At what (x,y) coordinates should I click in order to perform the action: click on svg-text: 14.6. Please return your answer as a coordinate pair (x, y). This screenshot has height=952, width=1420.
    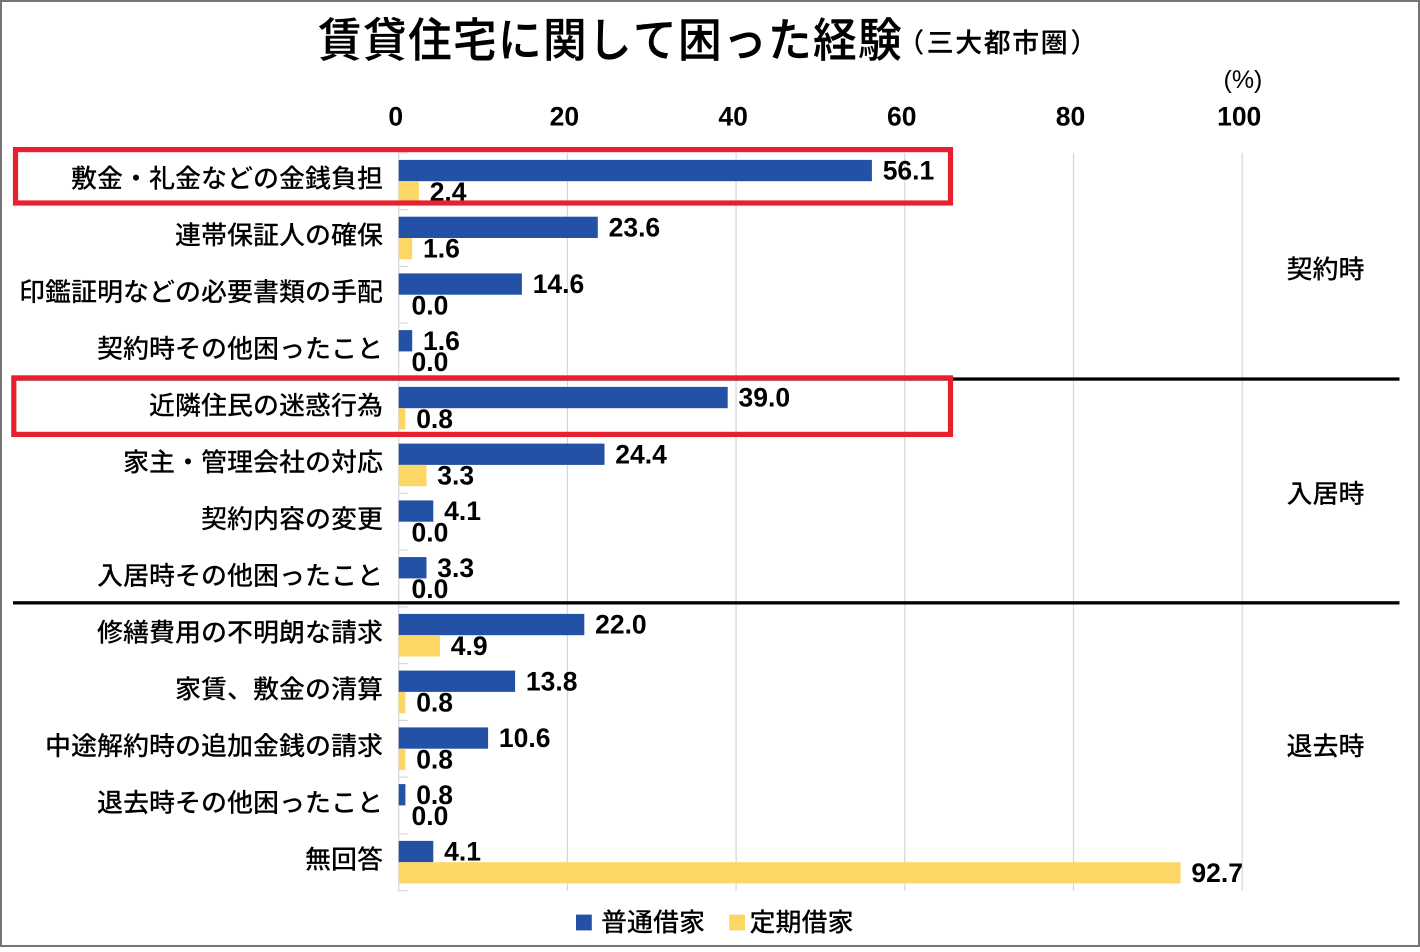
    Looking at the image, I should click on (559, 284).